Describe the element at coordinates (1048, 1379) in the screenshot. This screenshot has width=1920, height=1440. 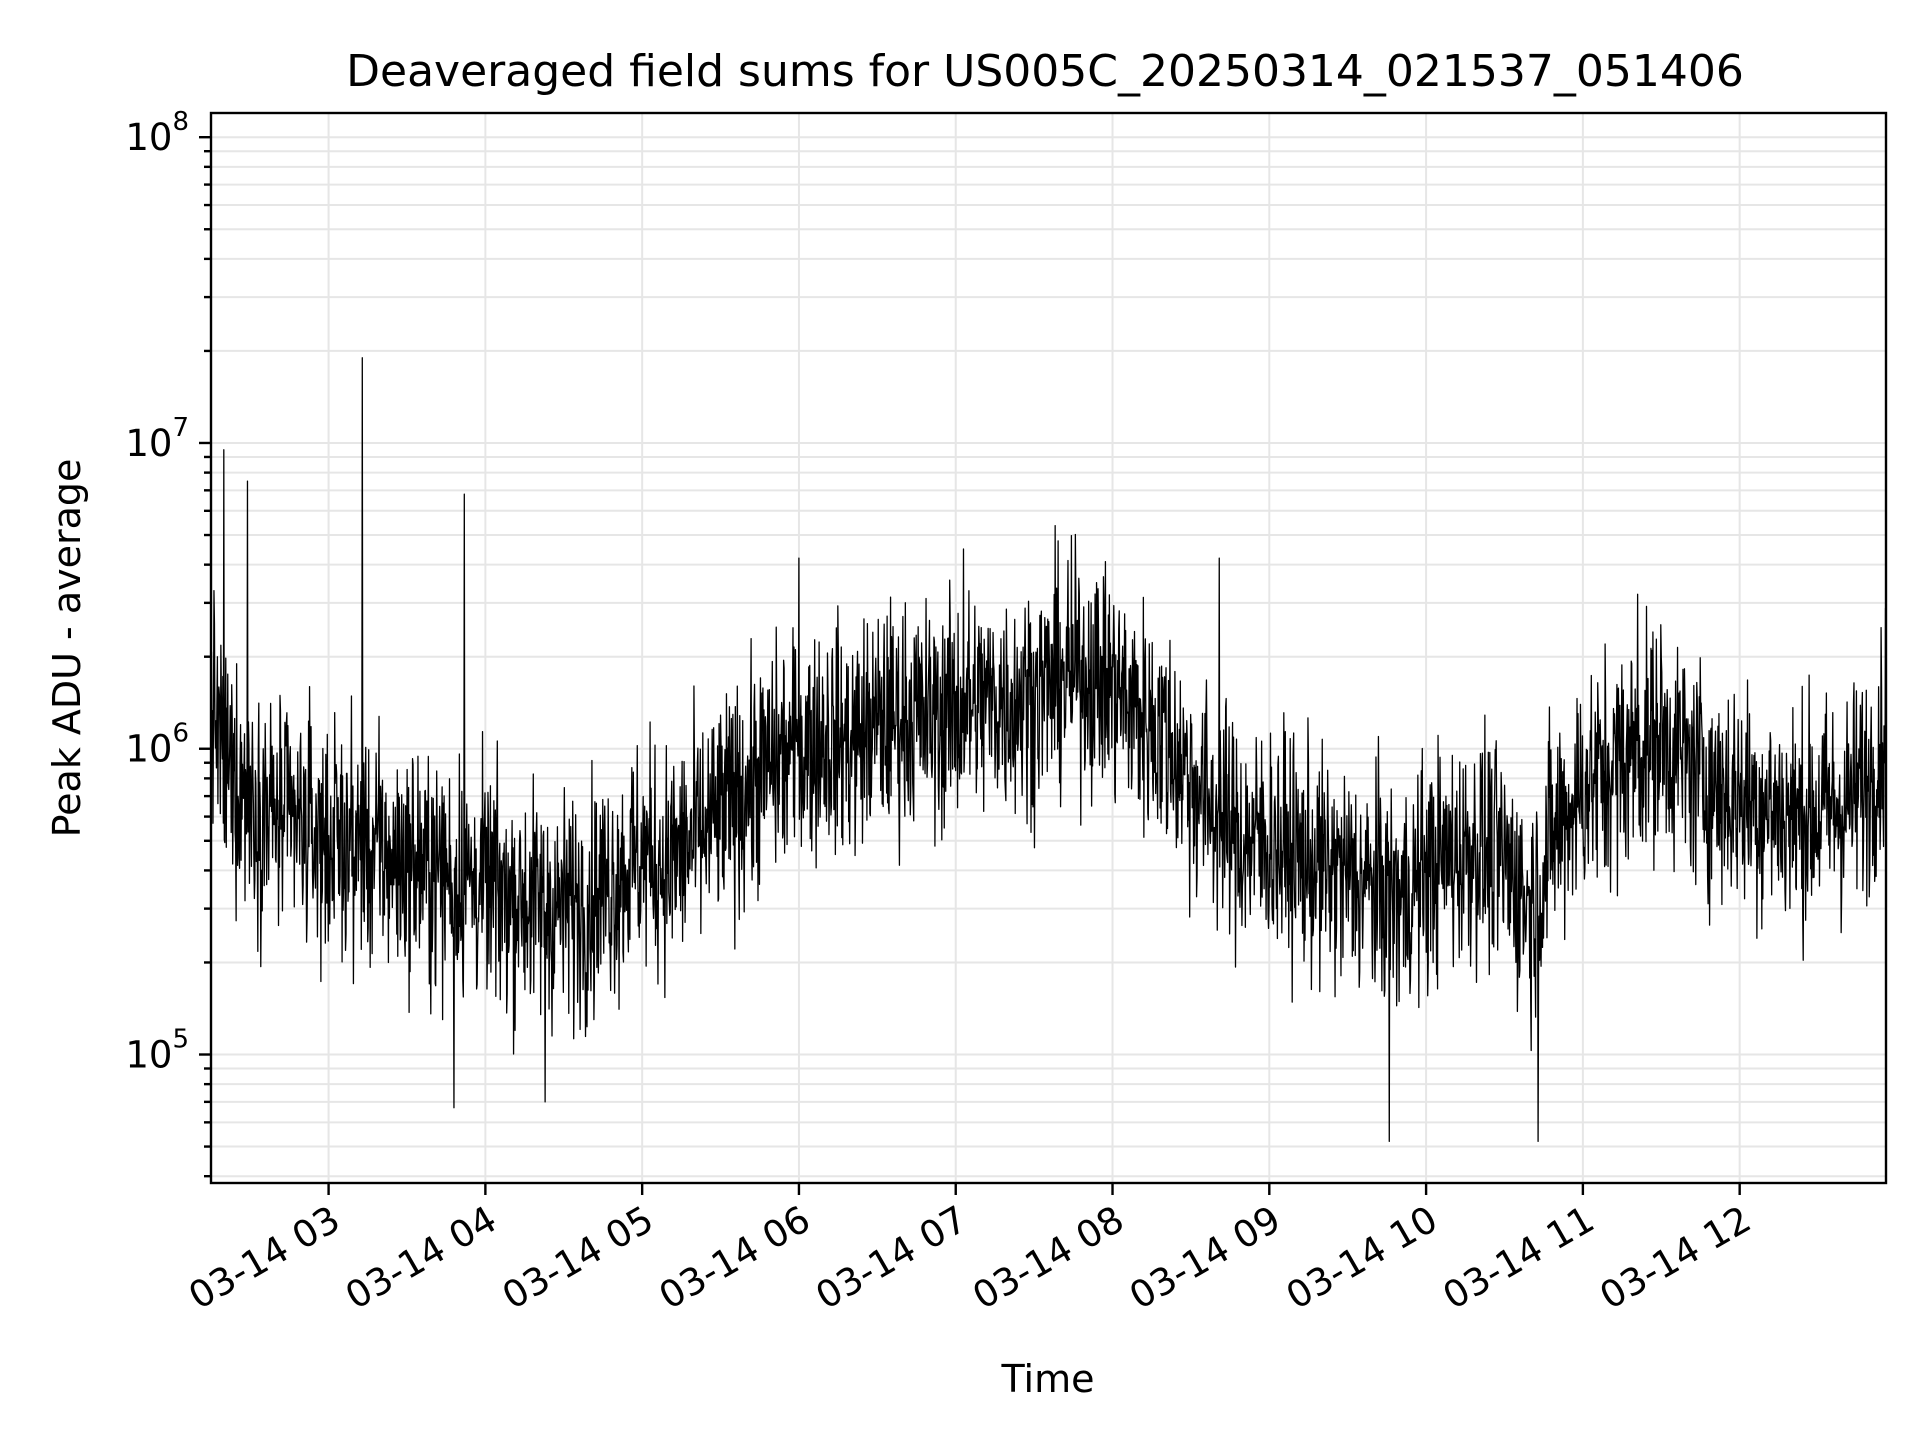
I see `x-axis-label: Time` at that location.